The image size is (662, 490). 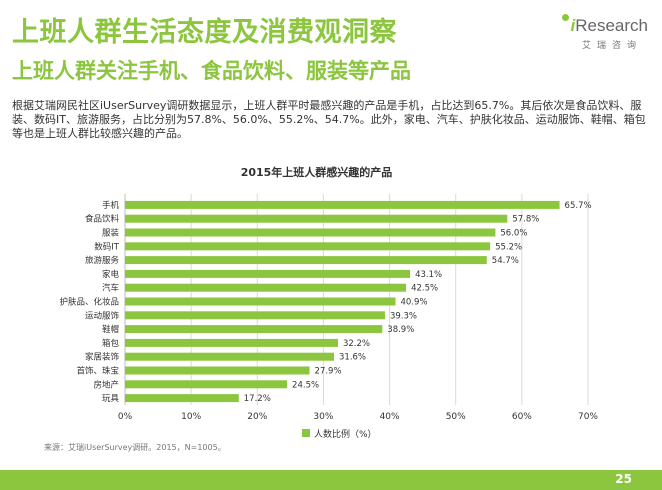 What do you see at coordinates (565, 17) in the screenshot?
I see `logo-dot-icon` at bounding box center [565, 17].